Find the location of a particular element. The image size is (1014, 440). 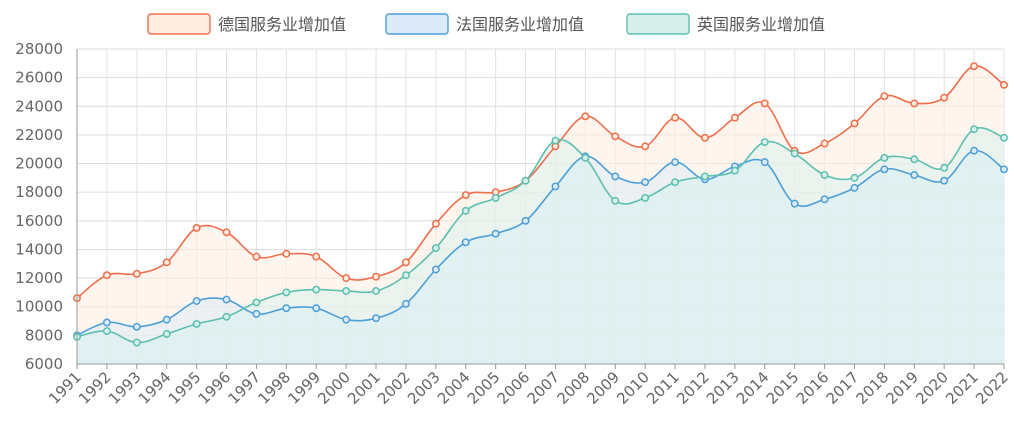

y-tick-label: 8000 is located at coordinates (44, 335).